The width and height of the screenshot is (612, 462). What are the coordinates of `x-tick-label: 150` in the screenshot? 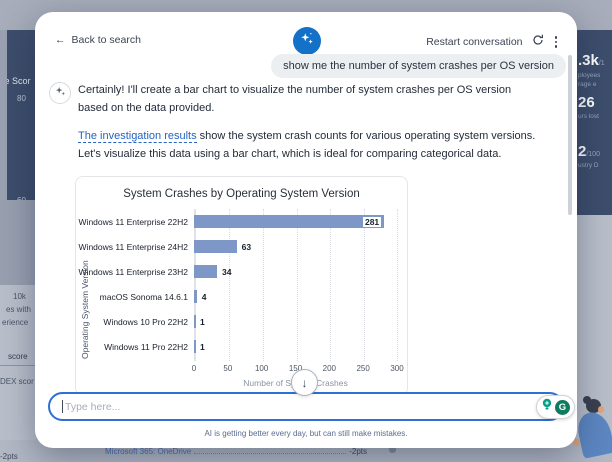 It's located at (295, 368).